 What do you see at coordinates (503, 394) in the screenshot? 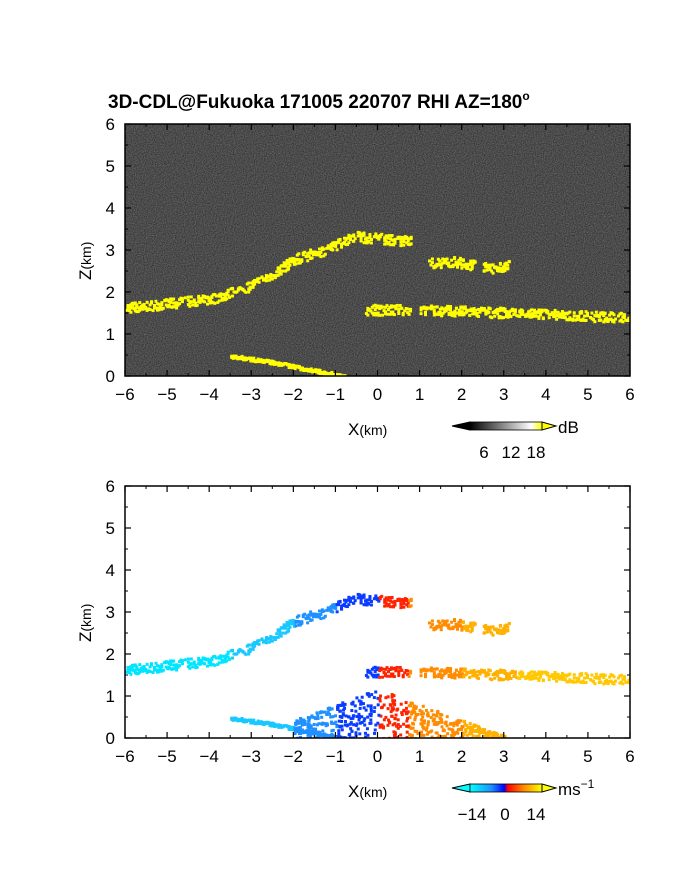
I see `x-tick-label: 3` at bounding box center [503, 394].